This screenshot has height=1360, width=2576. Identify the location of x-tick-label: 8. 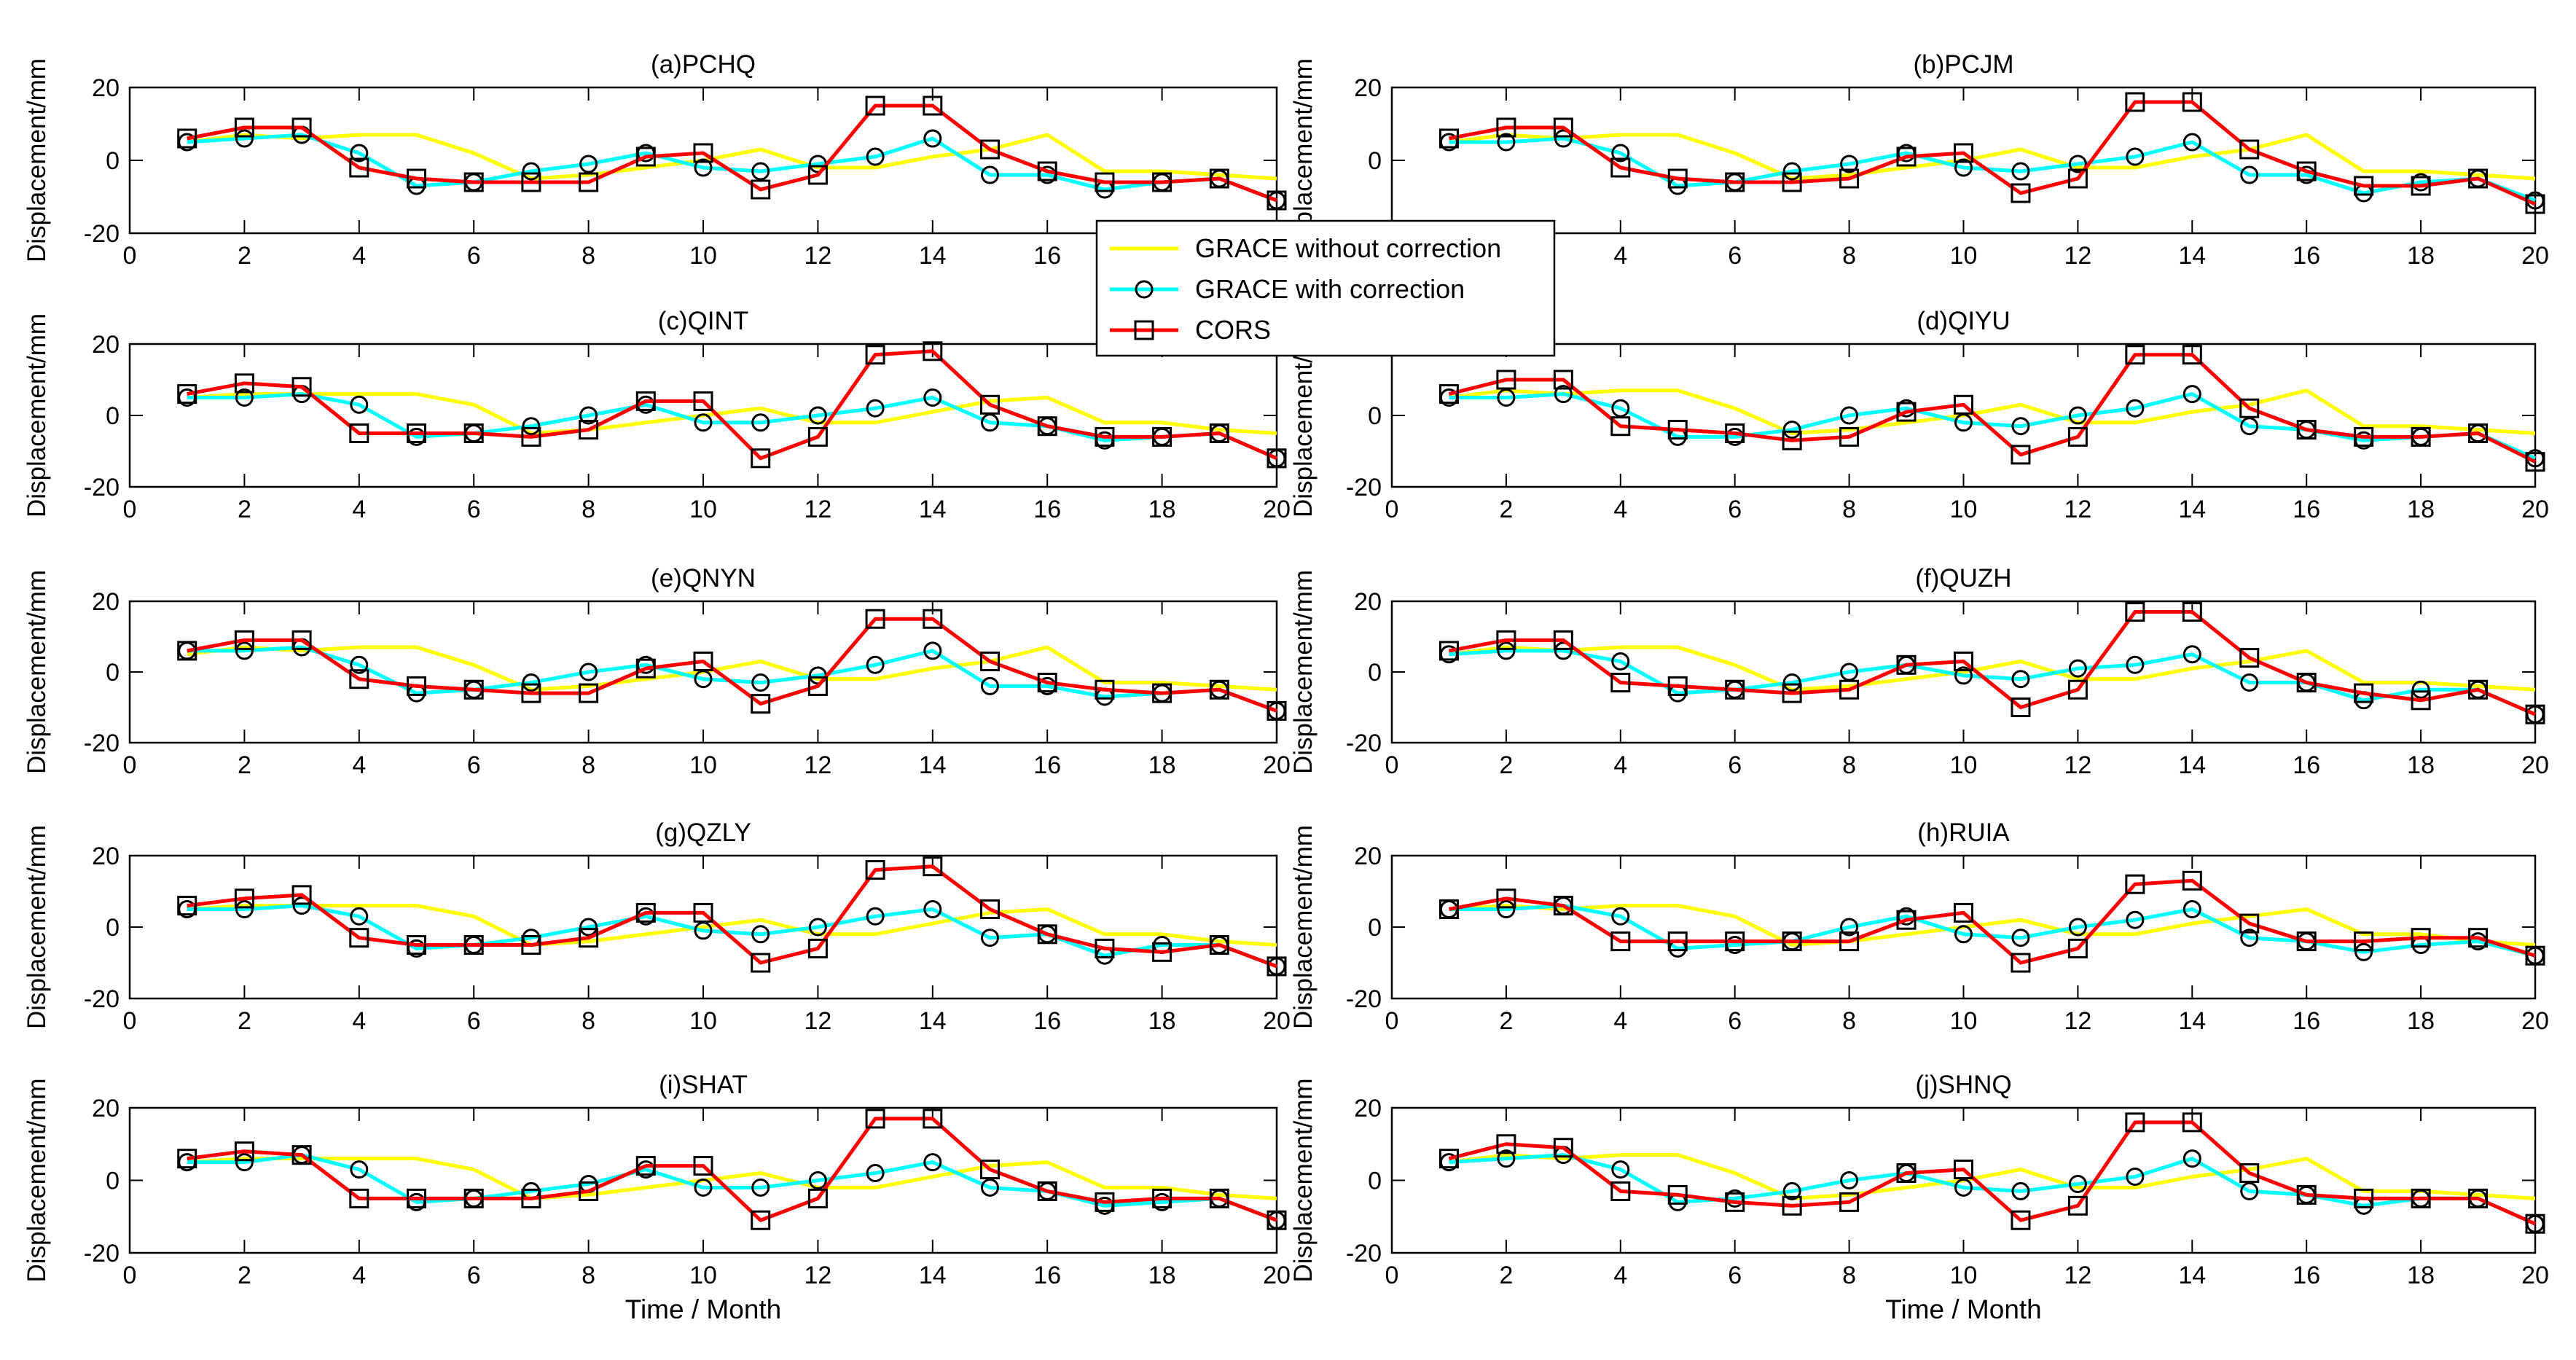
(1849, 765).